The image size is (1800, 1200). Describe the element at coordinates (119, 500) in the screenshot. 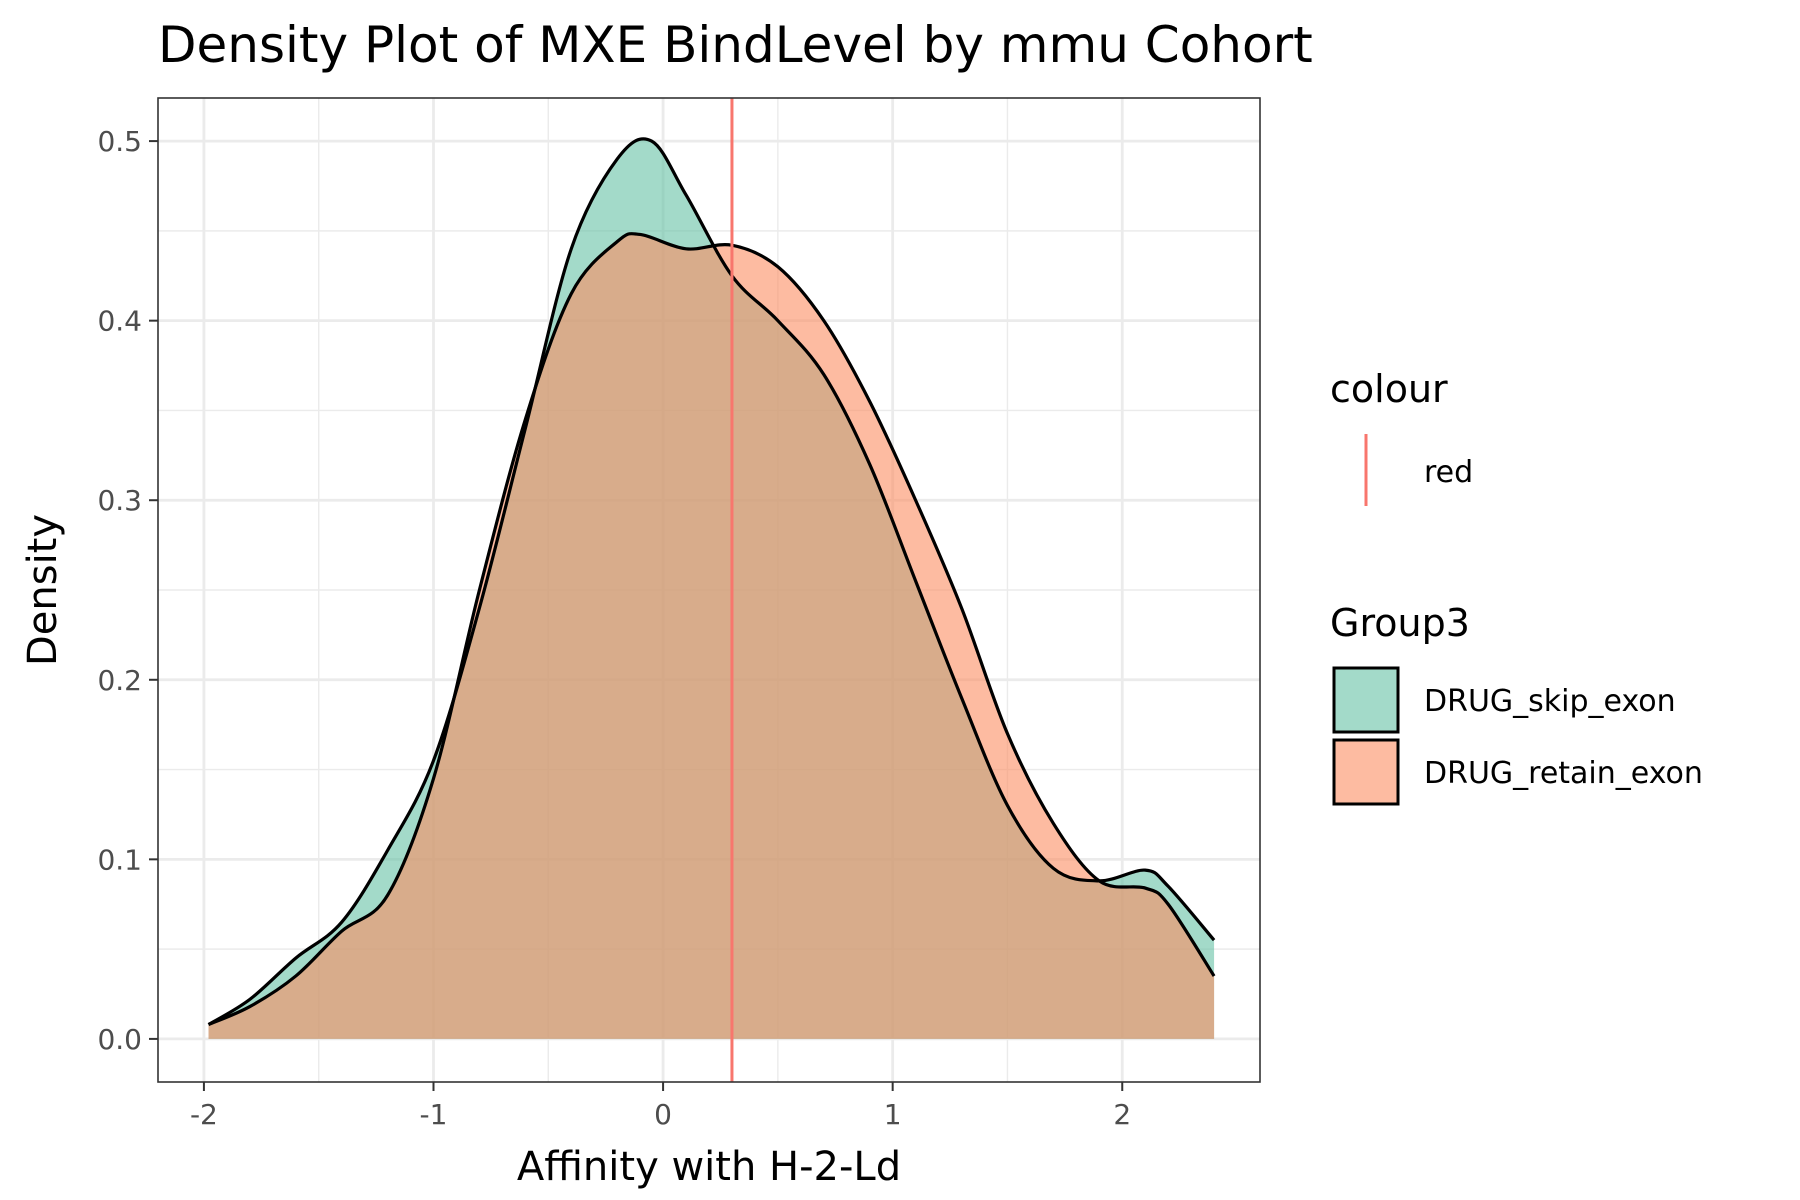

I see `y-tick-label: 0.3` at that location.